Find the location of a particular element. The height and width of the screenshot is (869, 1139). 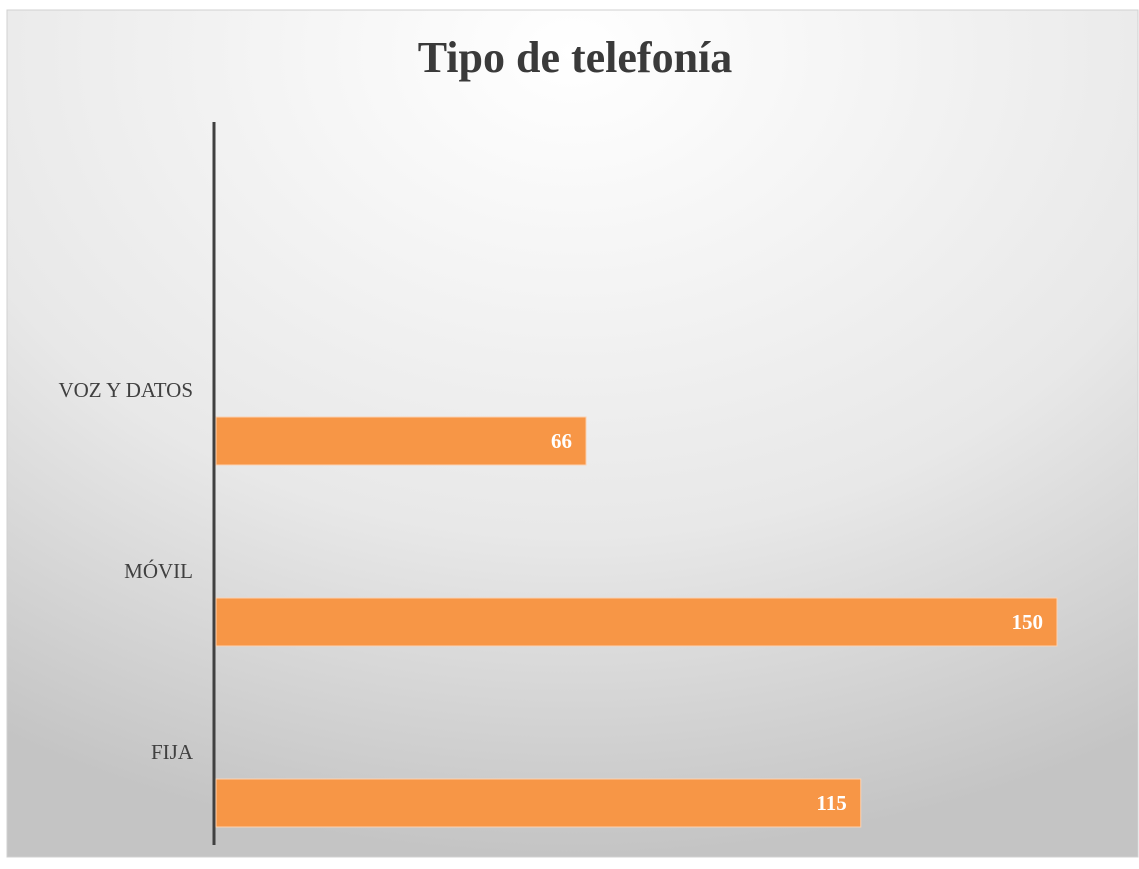

value-label: 66 is located at coordinates (561, 441).